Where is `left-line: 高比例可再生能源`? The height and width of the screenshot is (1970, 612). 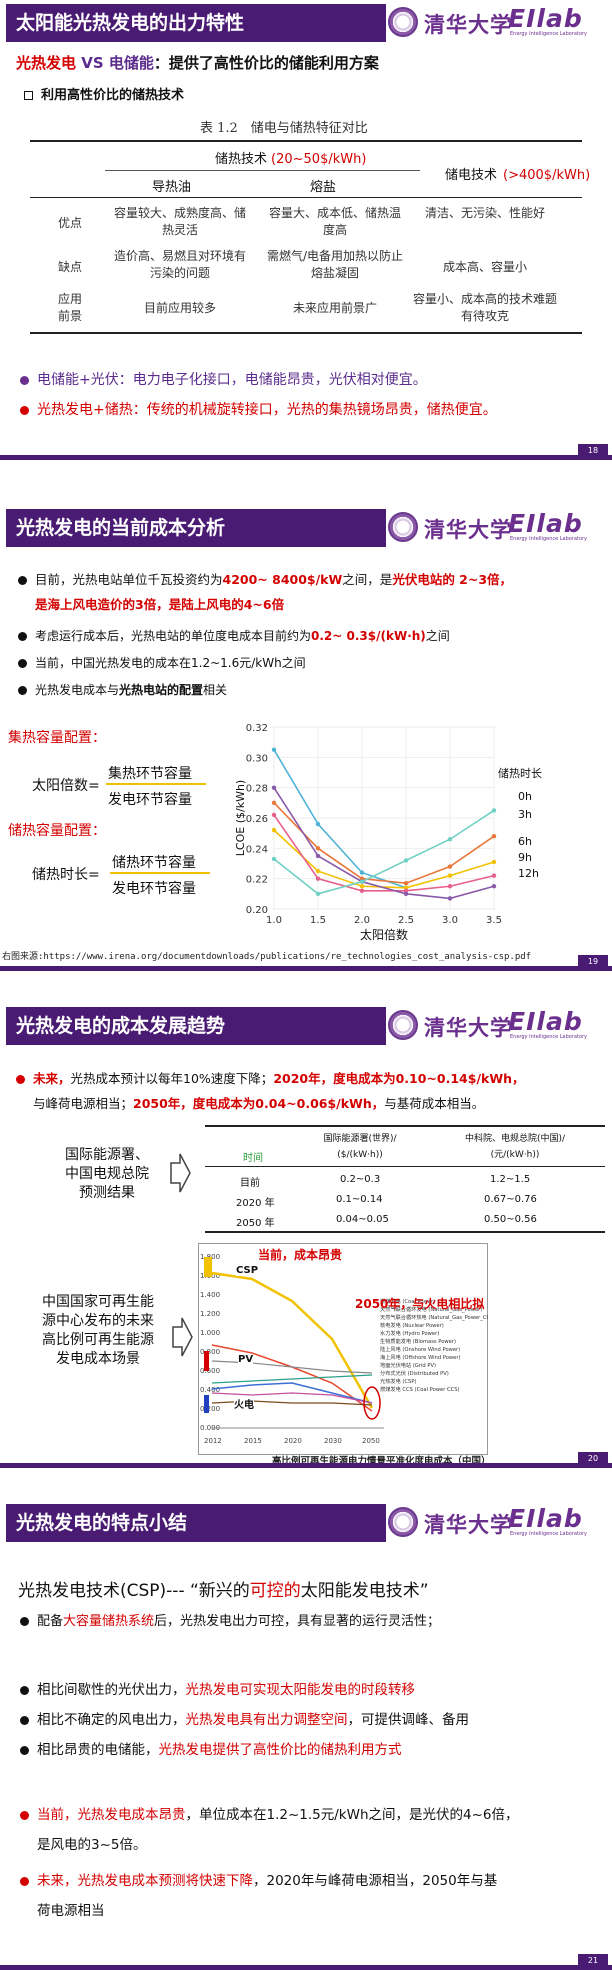 left-line: 高比例可再生能源 is located at coordinates (98, 1340).